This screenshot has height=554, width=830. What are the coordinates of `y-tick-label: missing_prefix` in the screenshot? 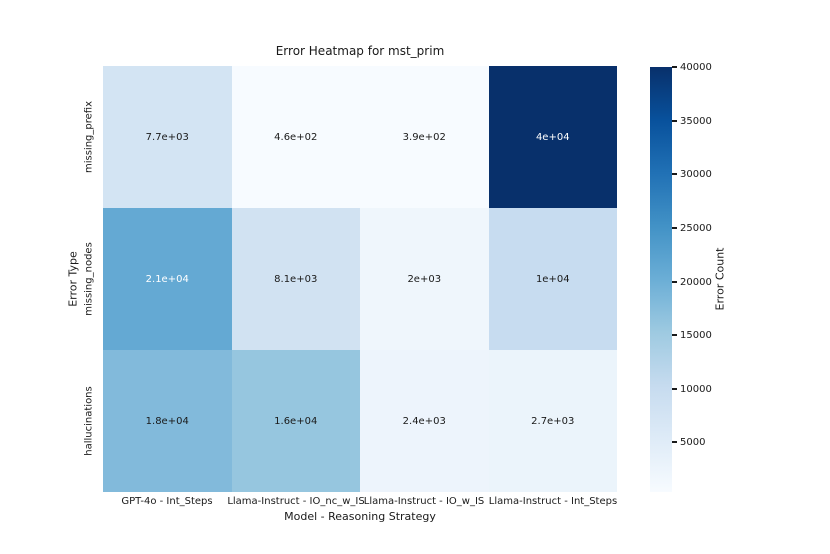 It's located at (89, 137).